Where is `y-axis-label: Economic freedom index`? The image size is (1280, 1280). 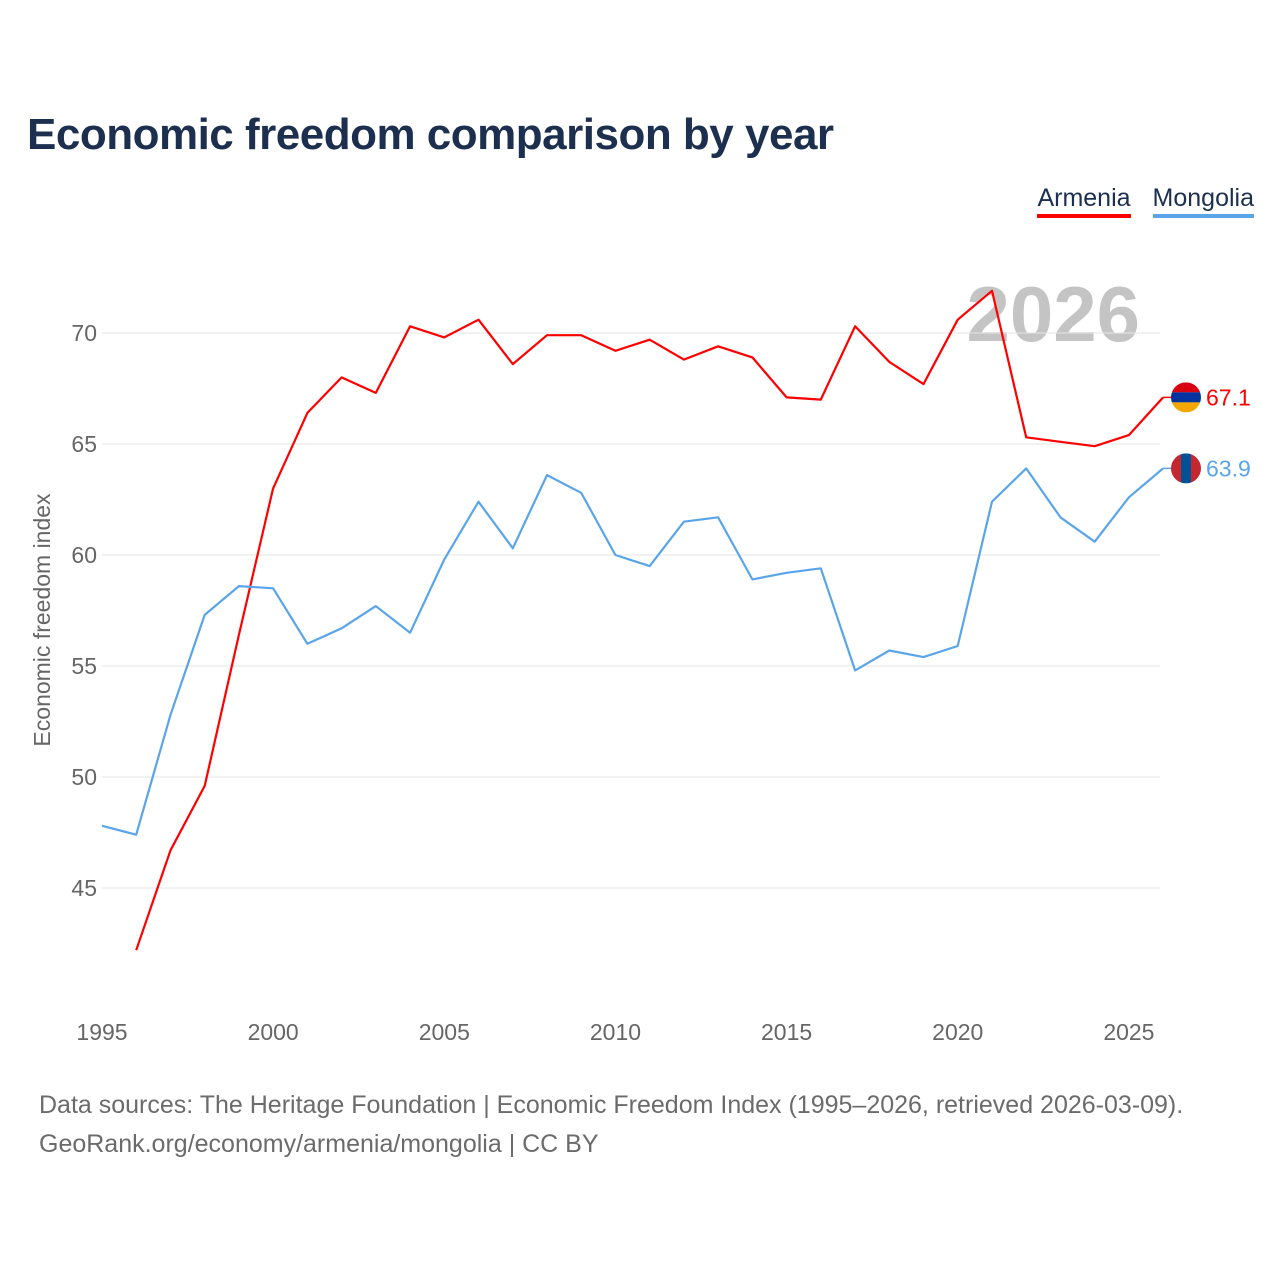
y-axis-label: Economic freedom index is located at coordinates (42, 620).